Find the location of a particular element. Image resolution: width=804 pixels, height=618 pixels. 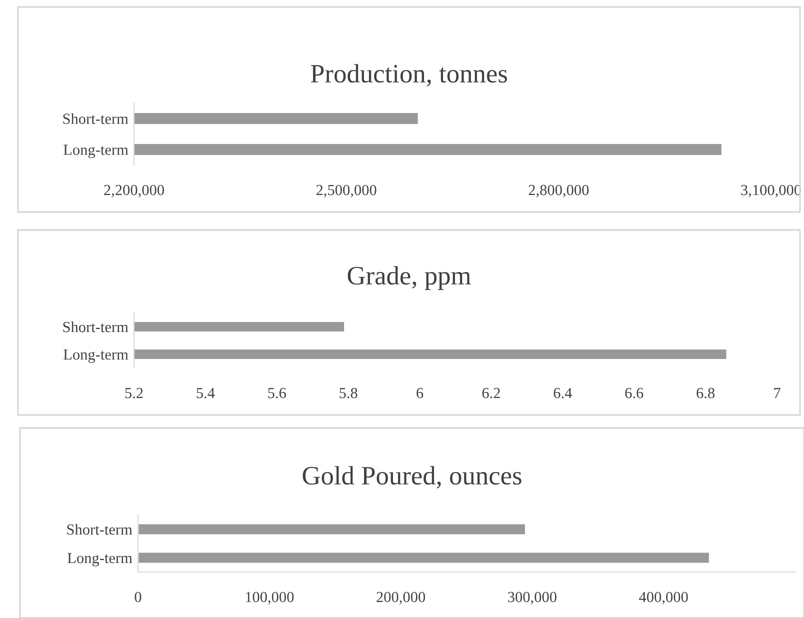

x-tick-label: 3,100,000 is located at coordinates (771, 191).